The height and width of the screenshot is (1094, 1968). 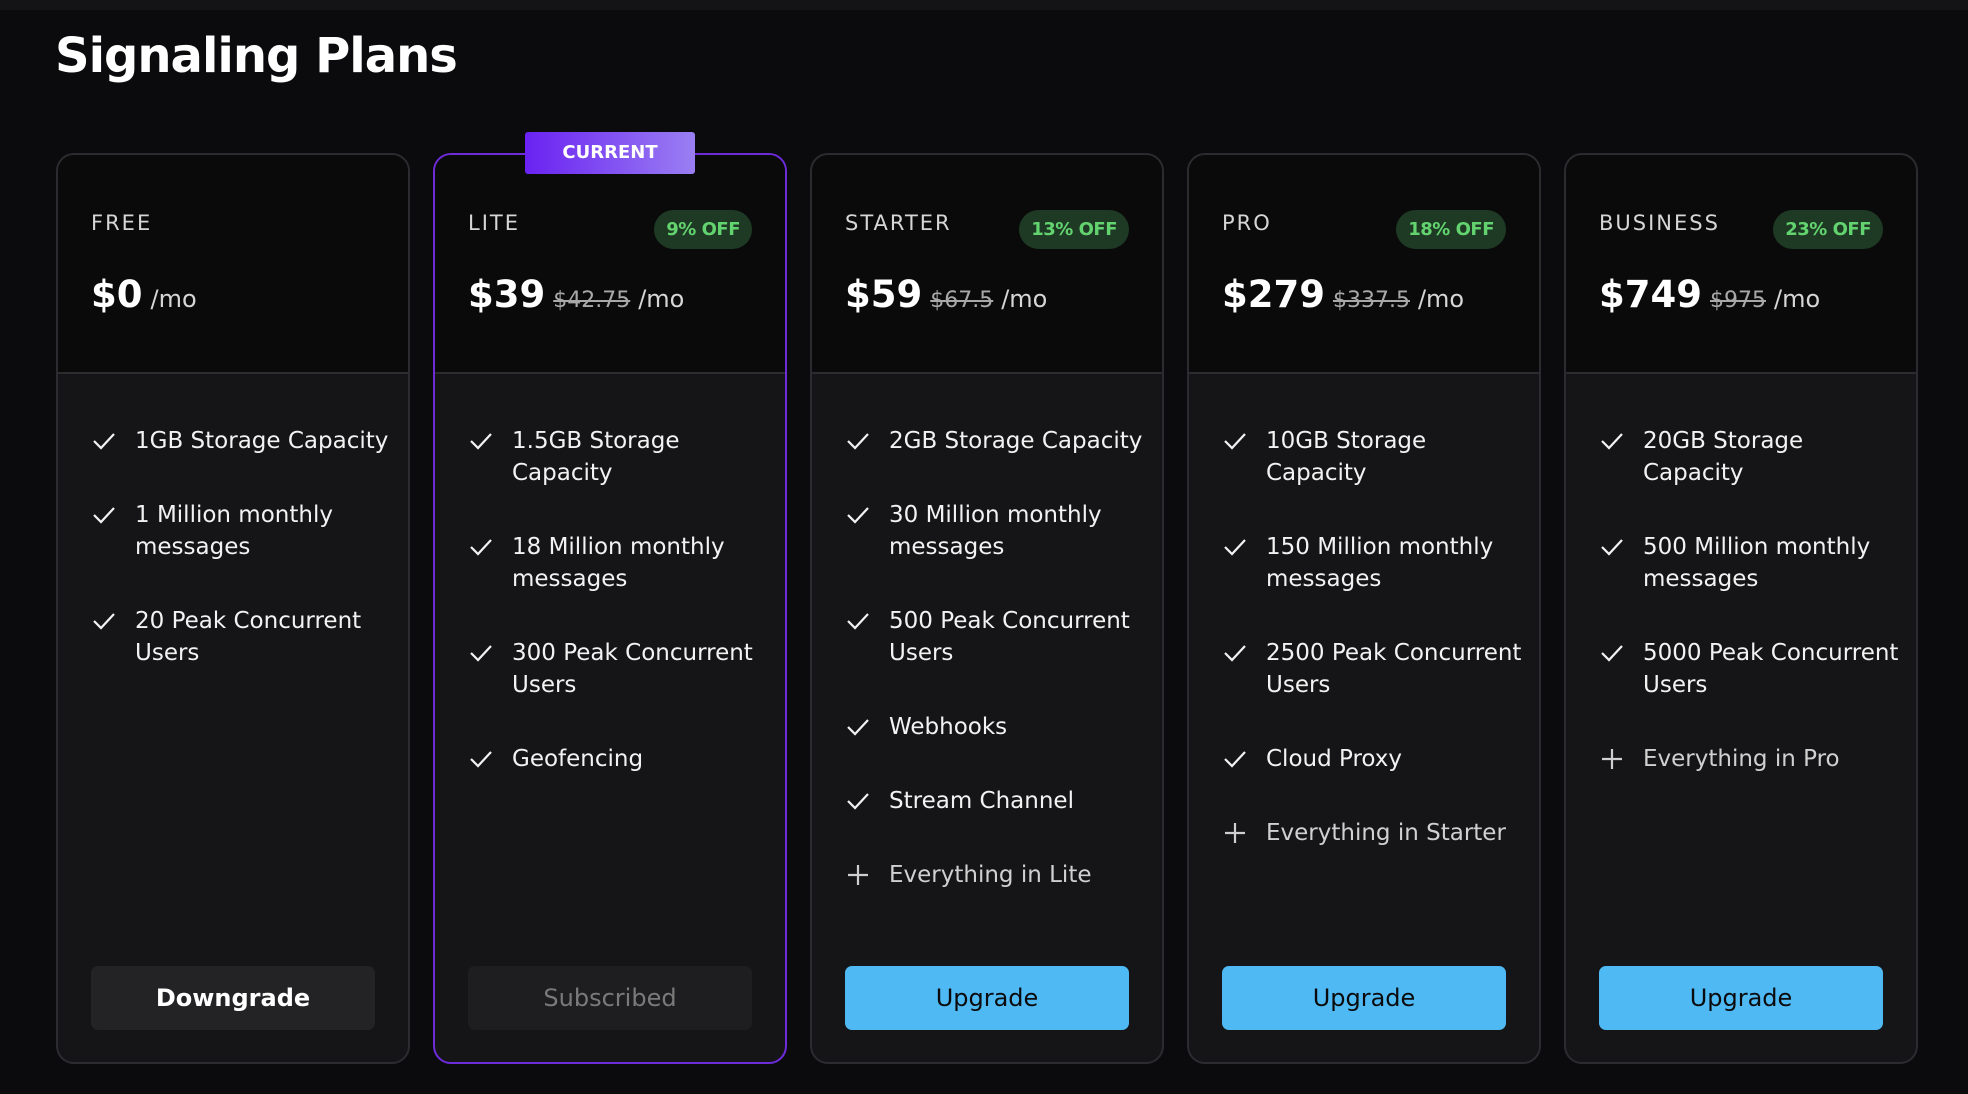 What do you see at coordinates (1371, 300) in the screenshot?
I see `original-price: $337.5` at bounding box center [1371, 300].